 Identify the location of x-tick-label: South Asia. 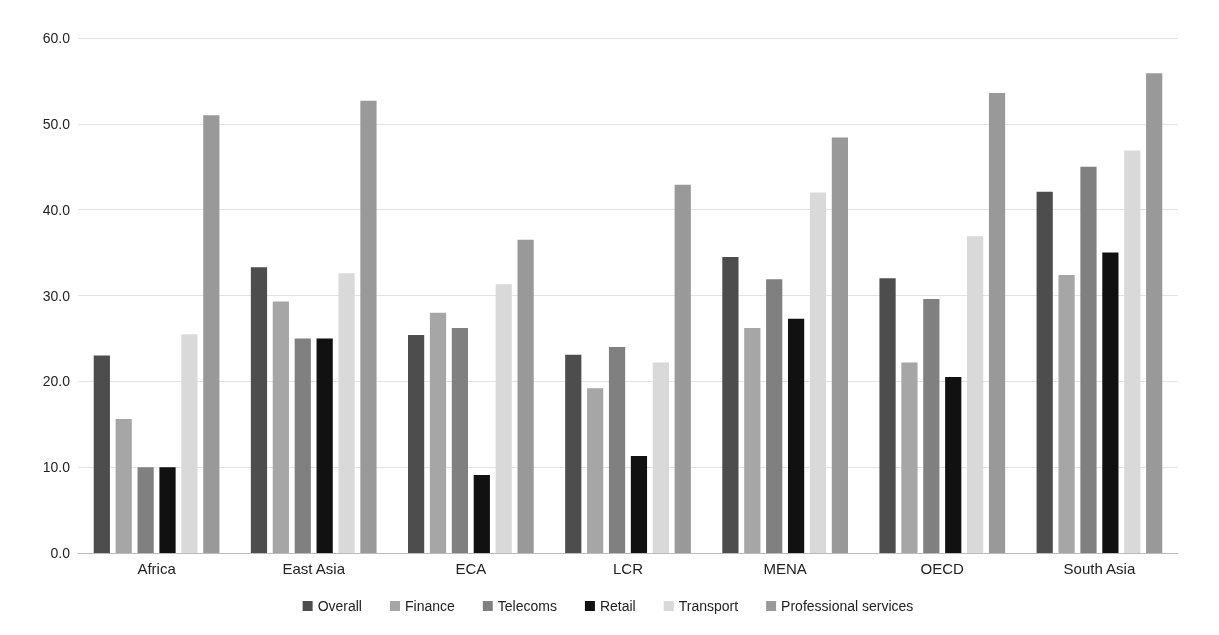
(1099, 568).